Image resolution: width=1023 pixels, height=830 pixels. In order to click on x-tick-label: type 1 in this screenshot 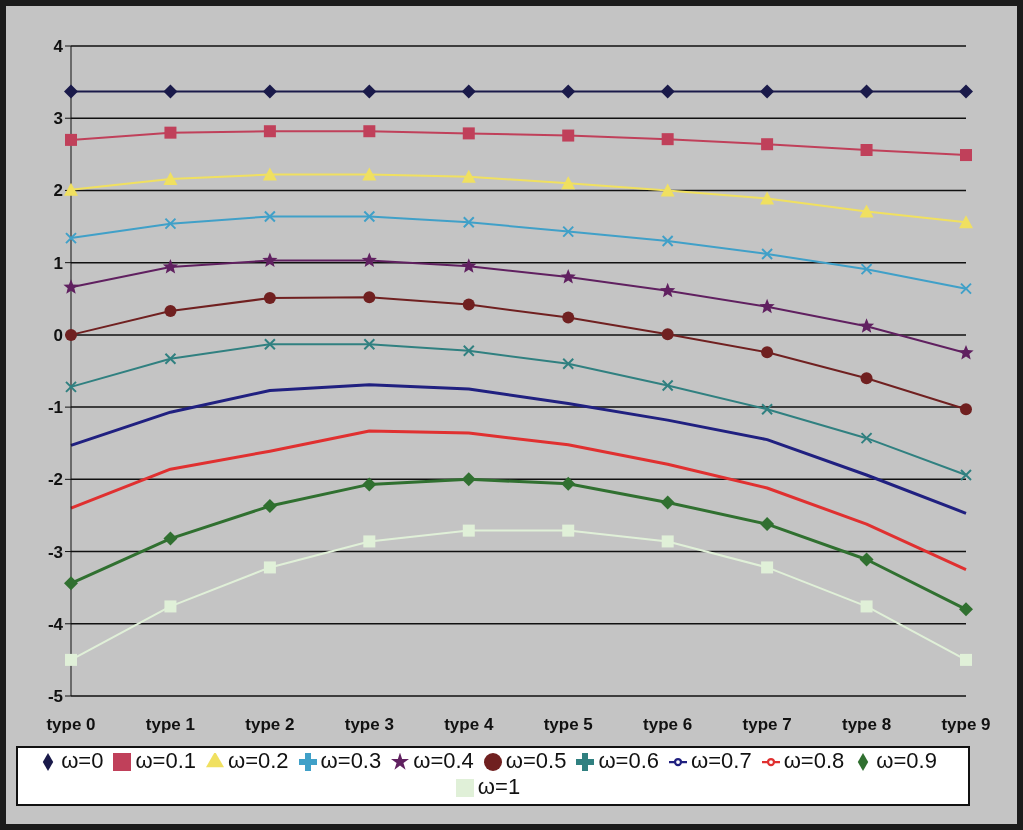, I will do `click(170, 725)`.